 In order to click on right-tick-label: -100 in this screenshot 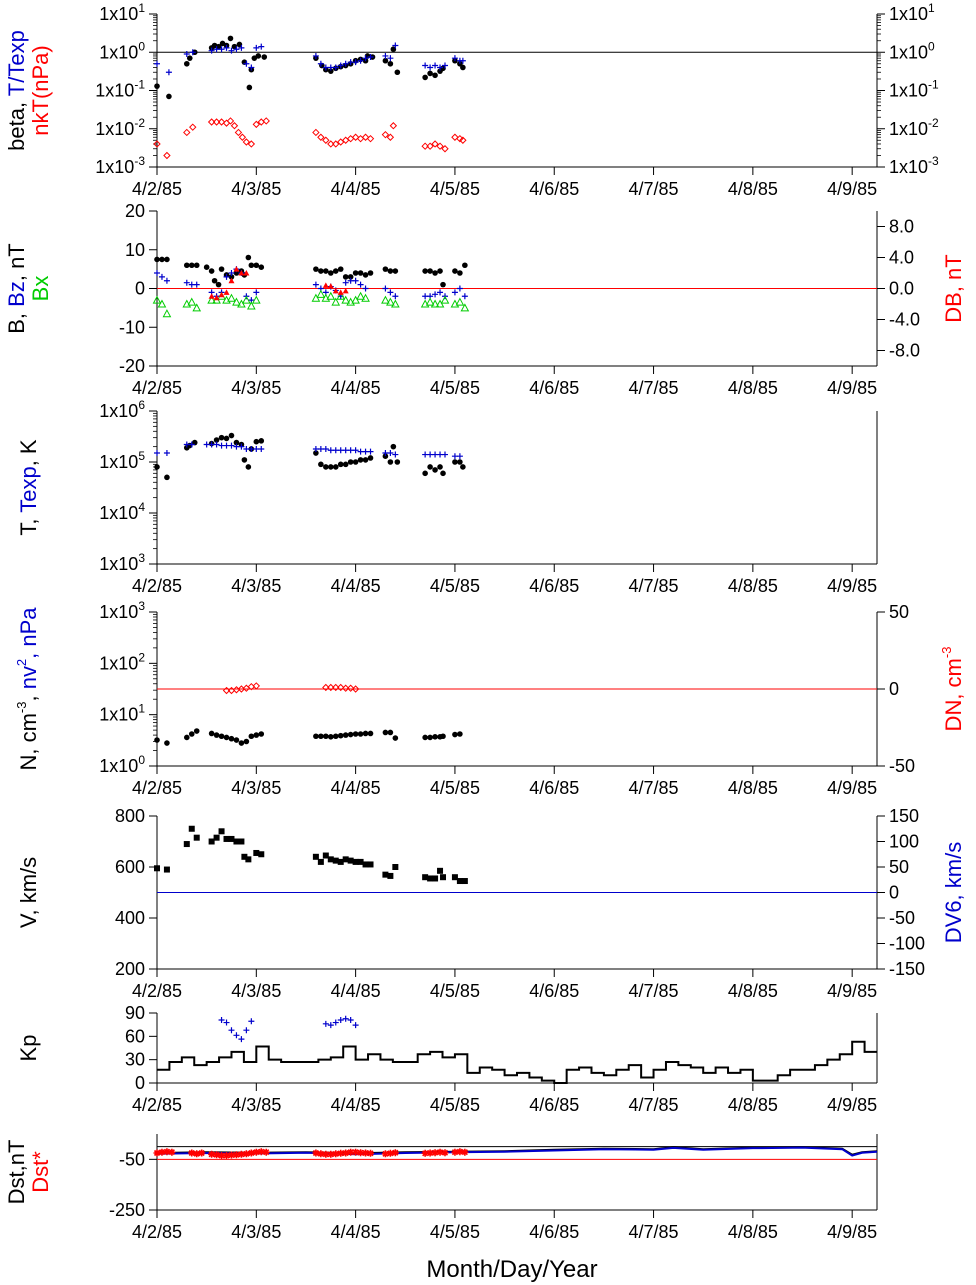, I will do `click(907, 944)`.